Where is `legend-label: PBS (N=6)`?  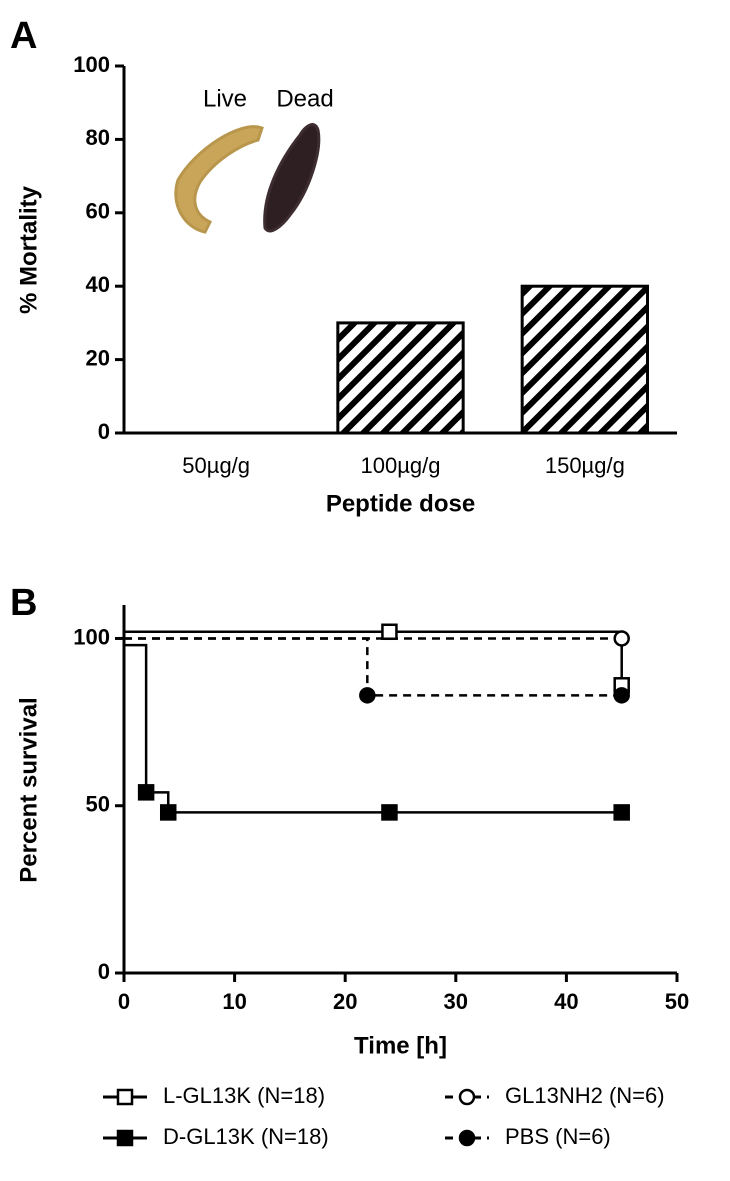
legend-label: PBS (N=6) is located at coordinates (558, 1136).